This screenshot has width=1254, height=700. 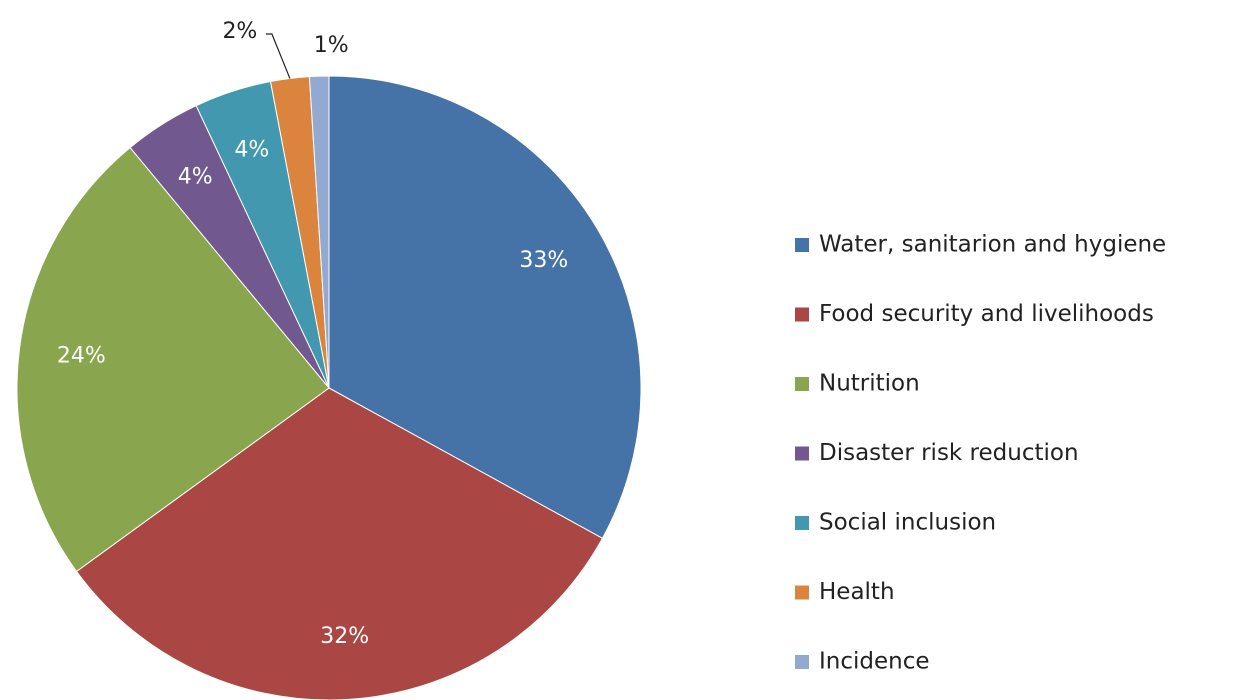 I want to click on legend-text: Disaster risk reduction, so click(x=949, y=453).